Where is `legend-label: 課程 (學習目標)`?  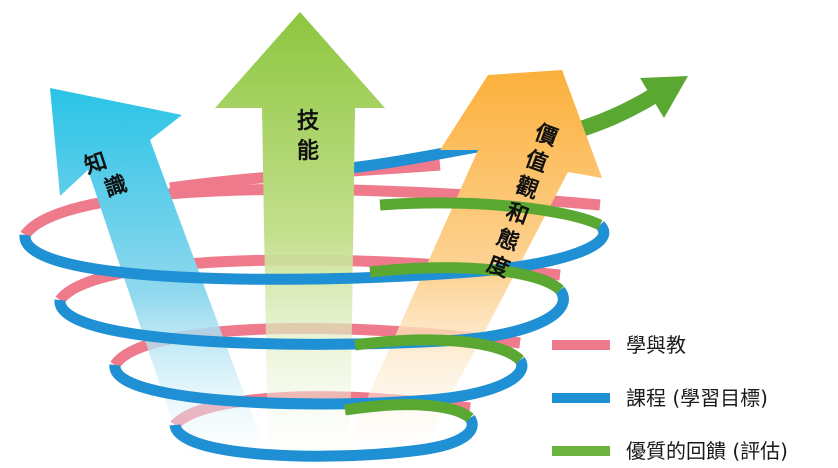 legend-label: 課程 (學習目標) is located at coordinates (697, 398).